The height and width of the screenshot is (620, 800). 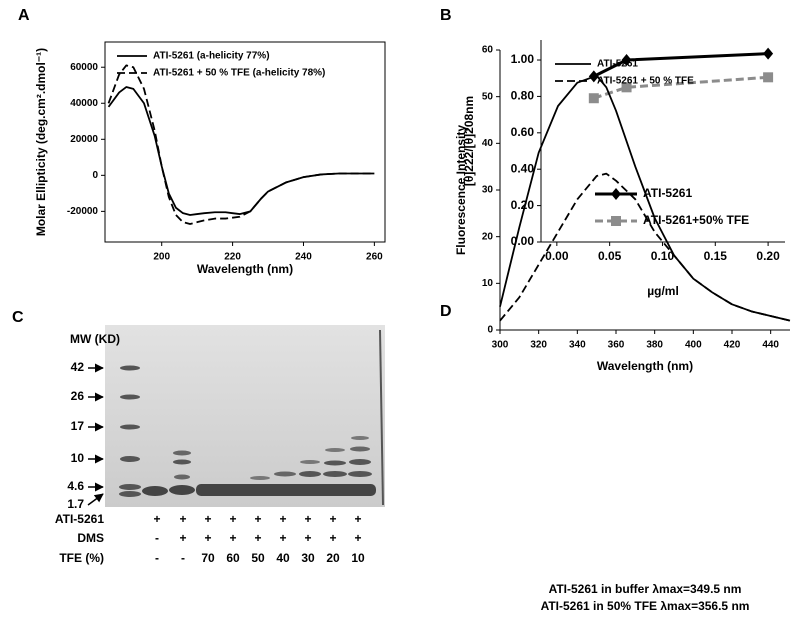 I want to click on row-label: TFE (%), so click(x=81, y=558).